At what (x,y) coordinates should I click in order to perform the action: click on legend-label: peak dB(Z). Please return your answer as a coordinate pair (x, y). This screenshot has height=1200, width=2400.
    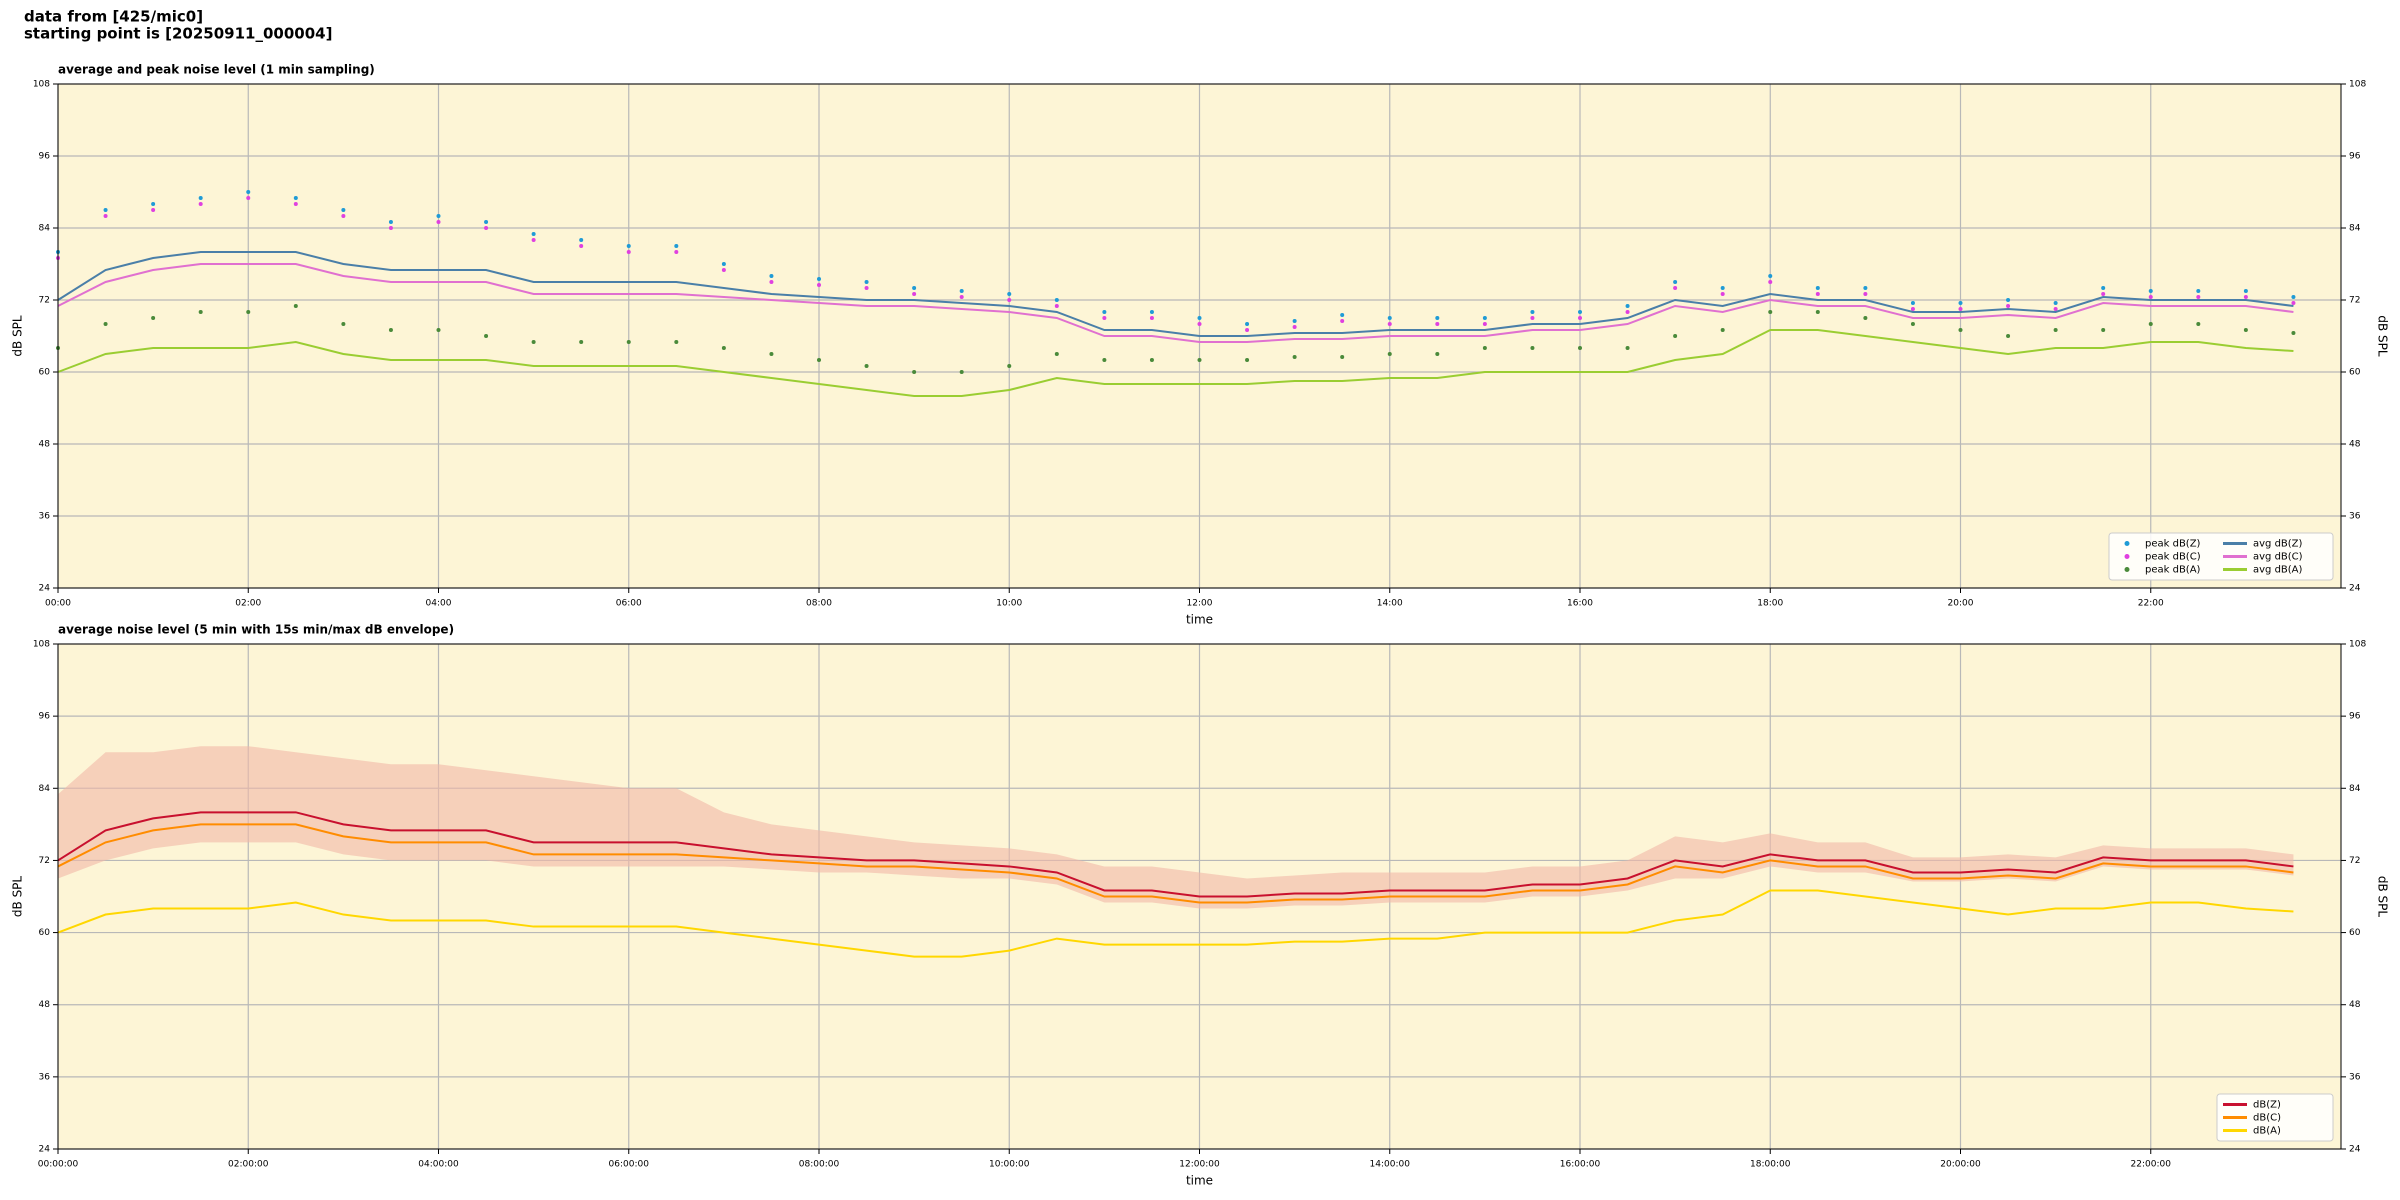
    Looking at the image, I should click on (2173, 544).